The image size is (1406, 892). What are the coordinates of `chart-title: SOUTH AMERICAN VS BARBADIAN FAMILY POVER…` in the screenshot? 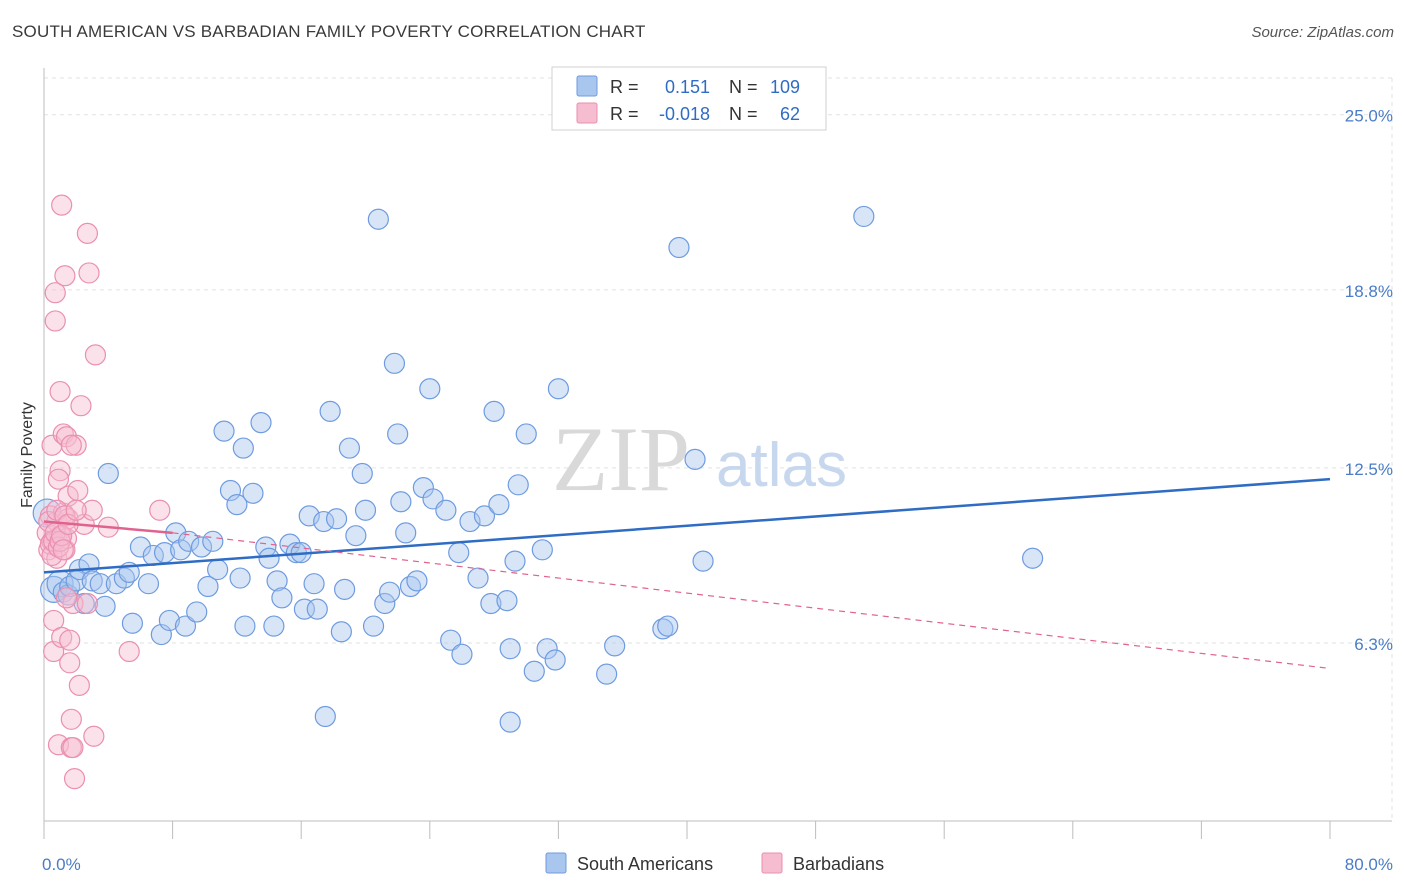 It's located at (329, 31).